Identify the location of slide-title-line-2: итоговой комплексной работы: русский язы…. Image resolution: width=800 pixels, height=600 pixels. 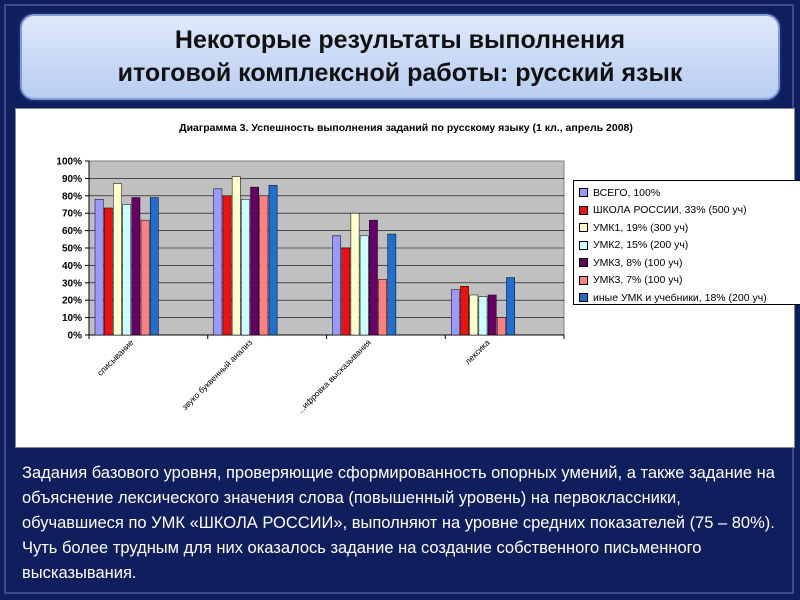
(400, 73).